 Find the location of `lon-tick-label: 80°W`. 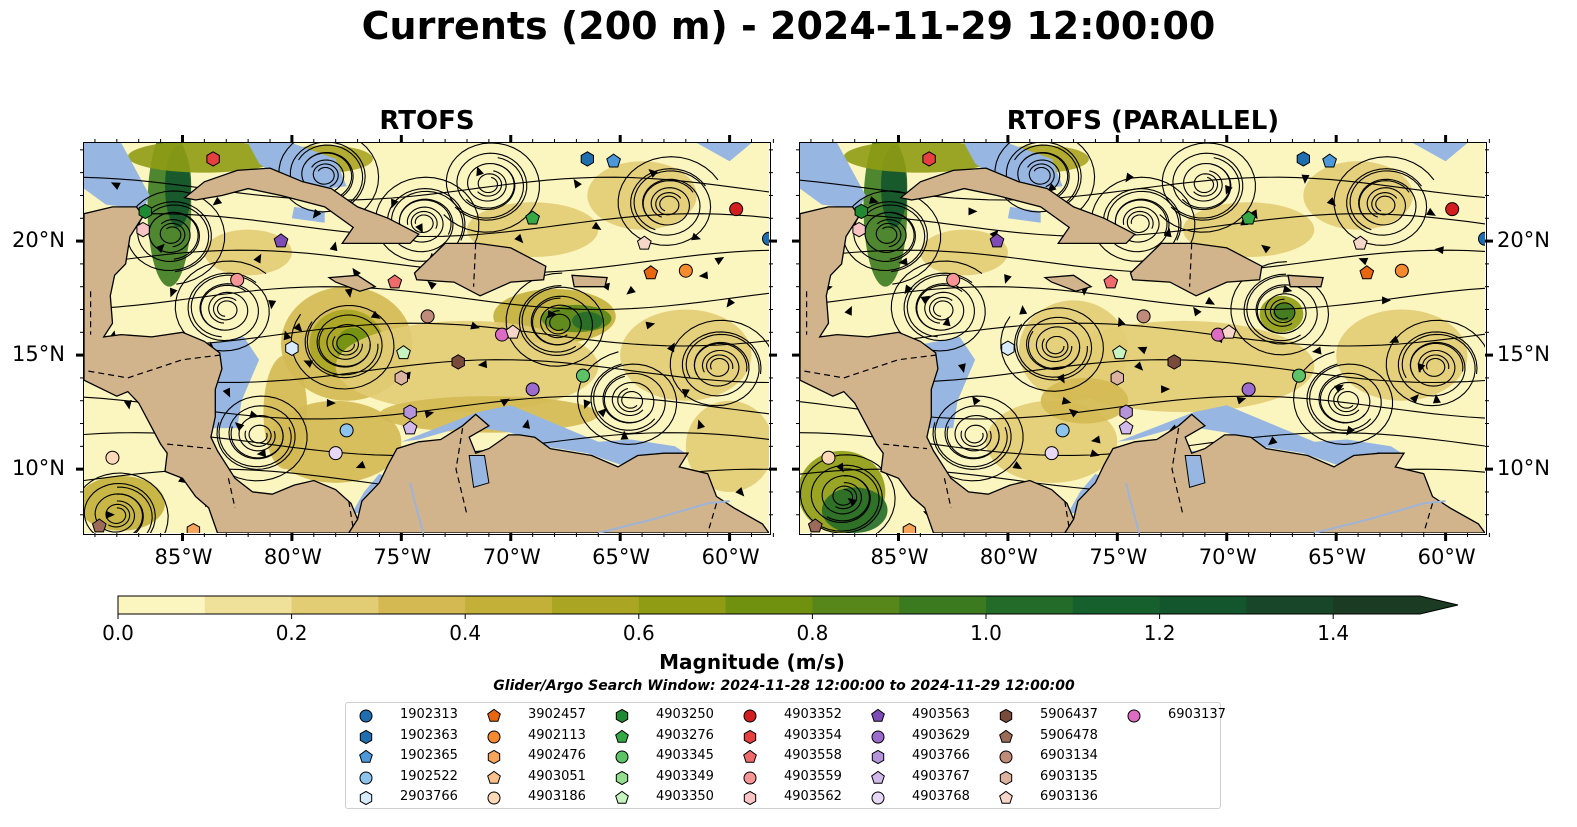

lon-tick-label: 80°W is located at coordinates (1008, 557).